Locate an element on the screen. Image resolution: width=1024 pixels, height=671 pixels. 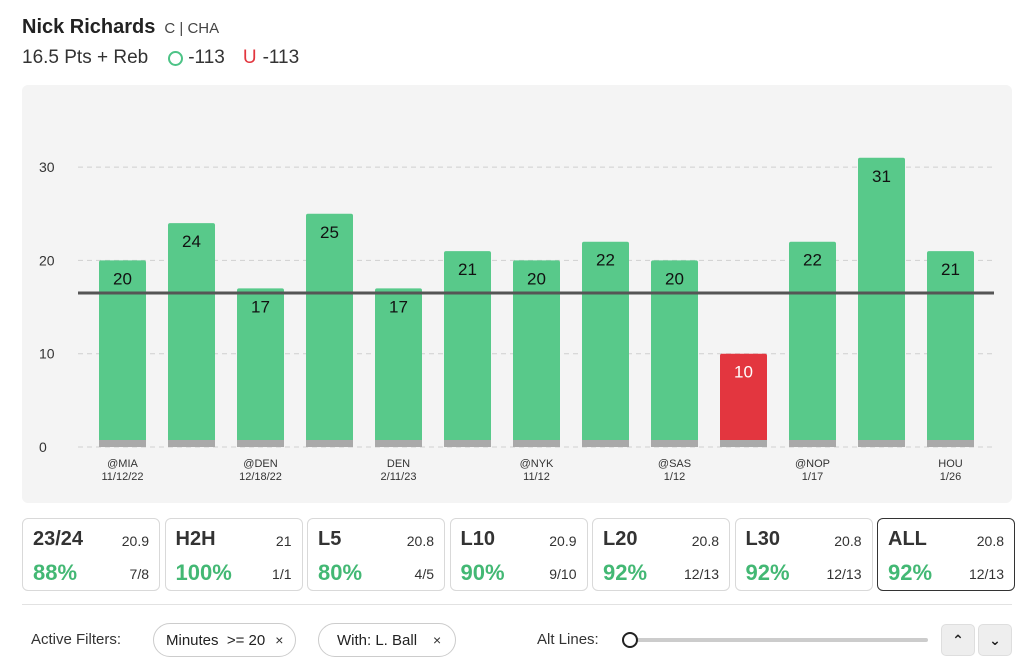
under-icon: U is located at coordinates (249, 57).